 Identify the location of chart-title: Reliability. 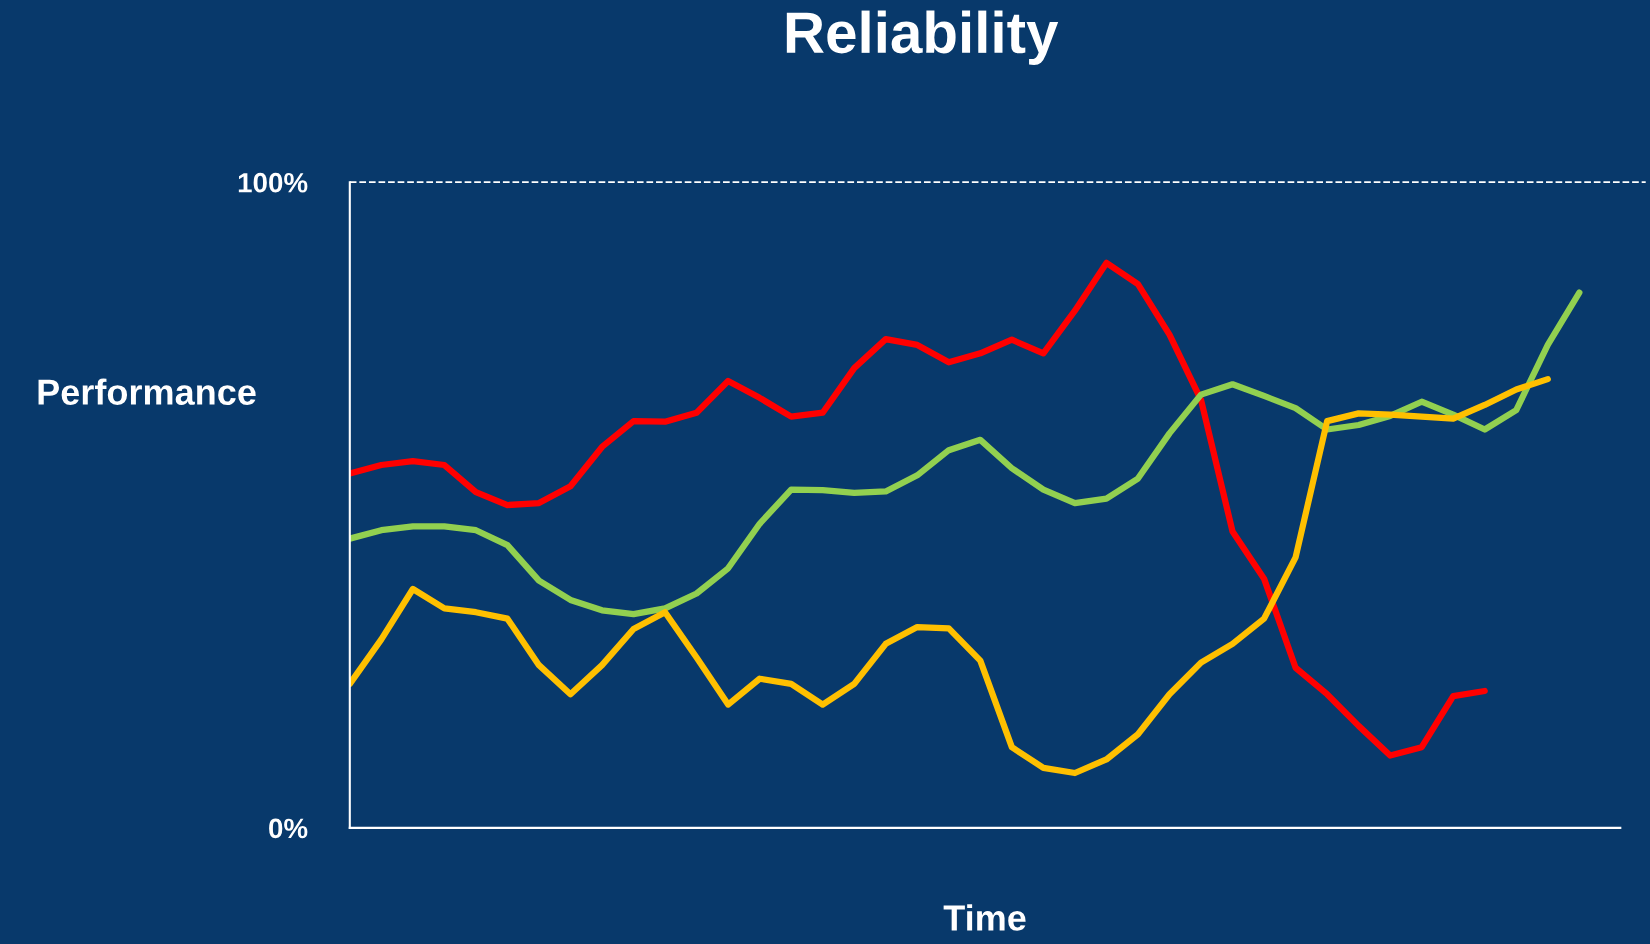
(922, 37).